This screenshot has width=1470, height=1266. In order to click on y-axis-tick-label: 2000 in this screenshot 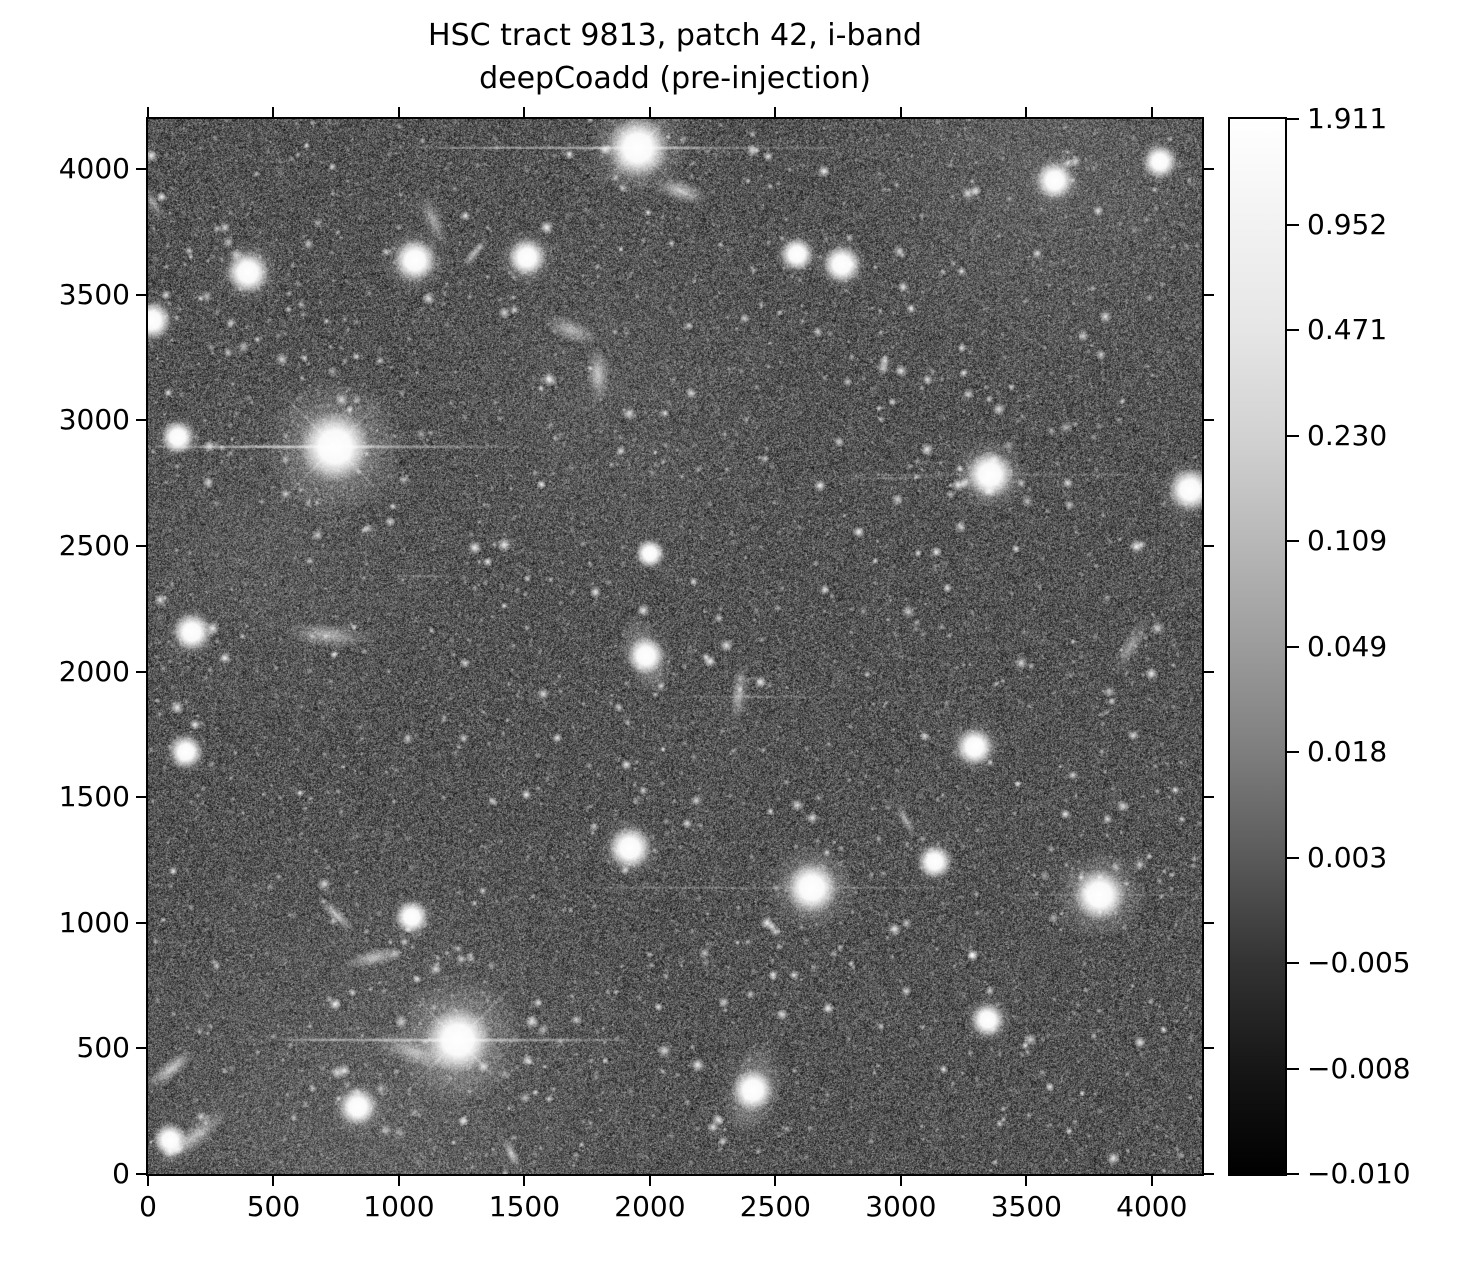, I will do `click(94, 671)`.